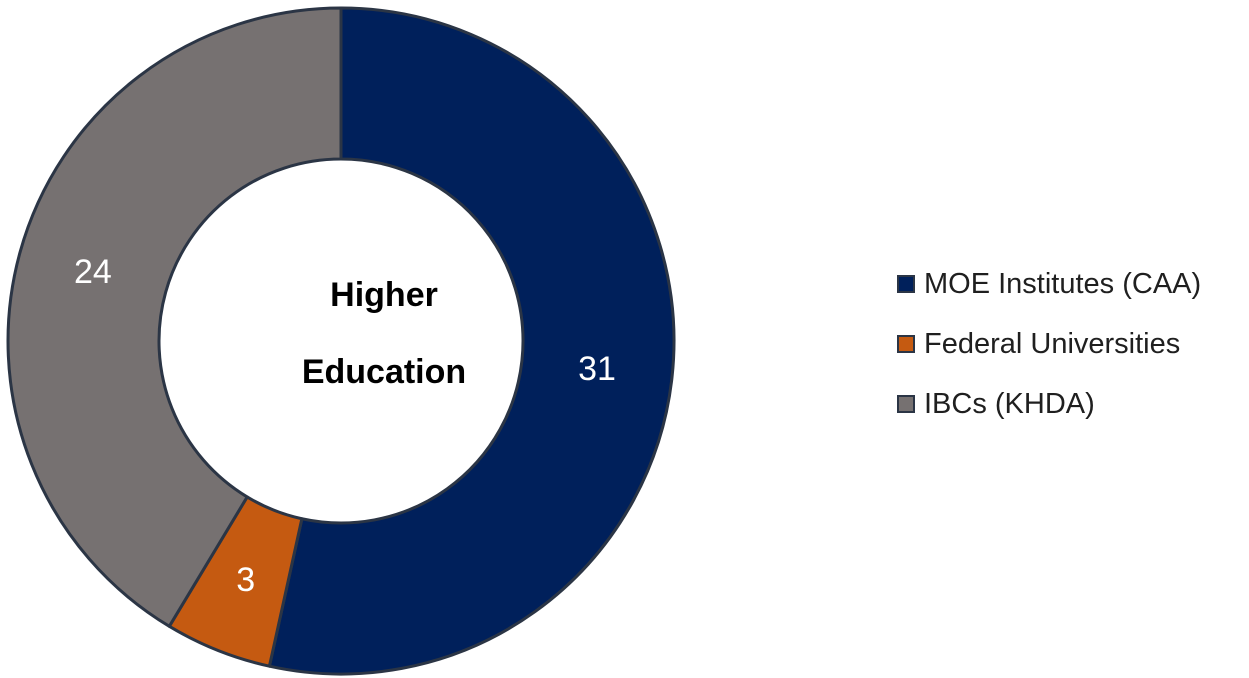  I want to click on slice-value-label: 24, so click(93, 272).